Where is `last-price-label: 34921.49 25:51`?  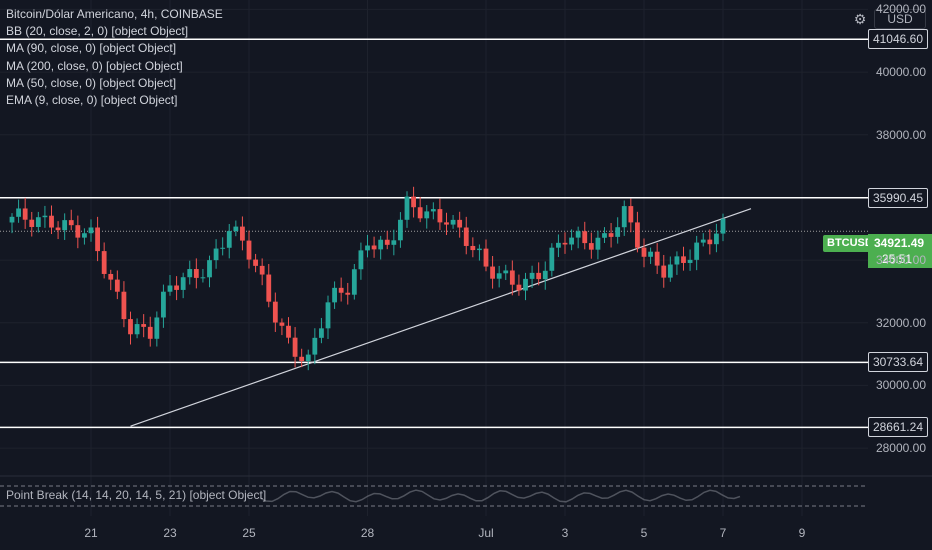
last-price-label: 34921.49 25:51 is located at coordinates (900, 251).